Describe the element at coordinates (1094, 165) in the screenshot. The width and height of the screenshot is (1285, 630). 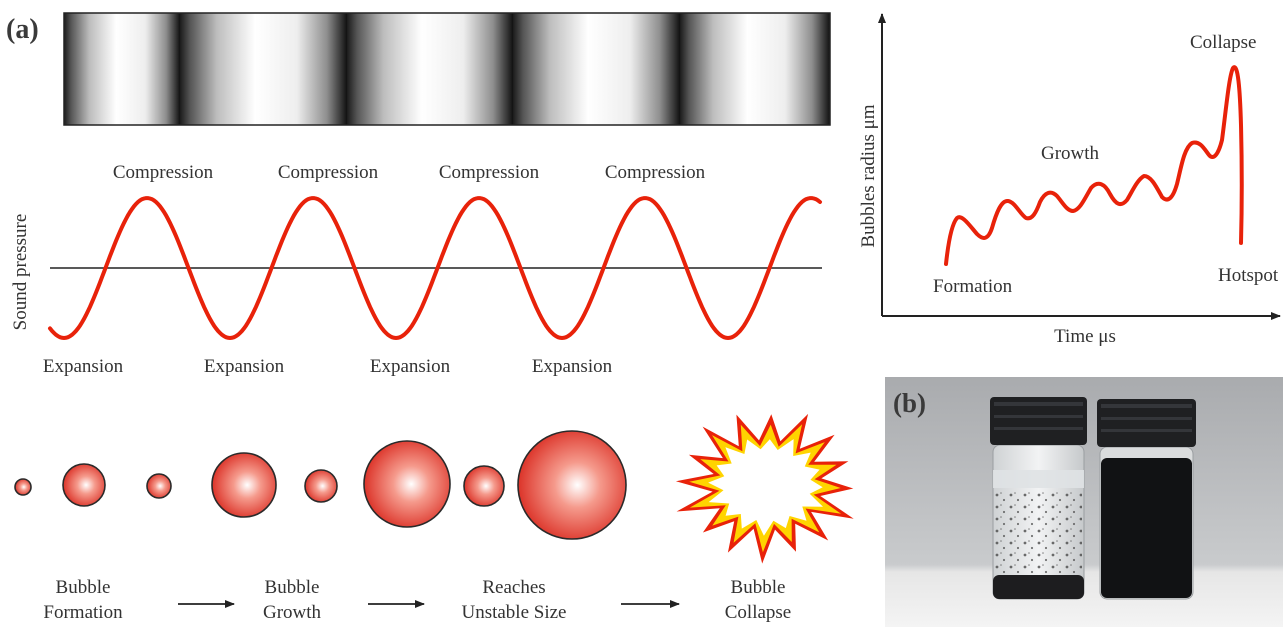
I see `bubble-radius-curve` at that location.